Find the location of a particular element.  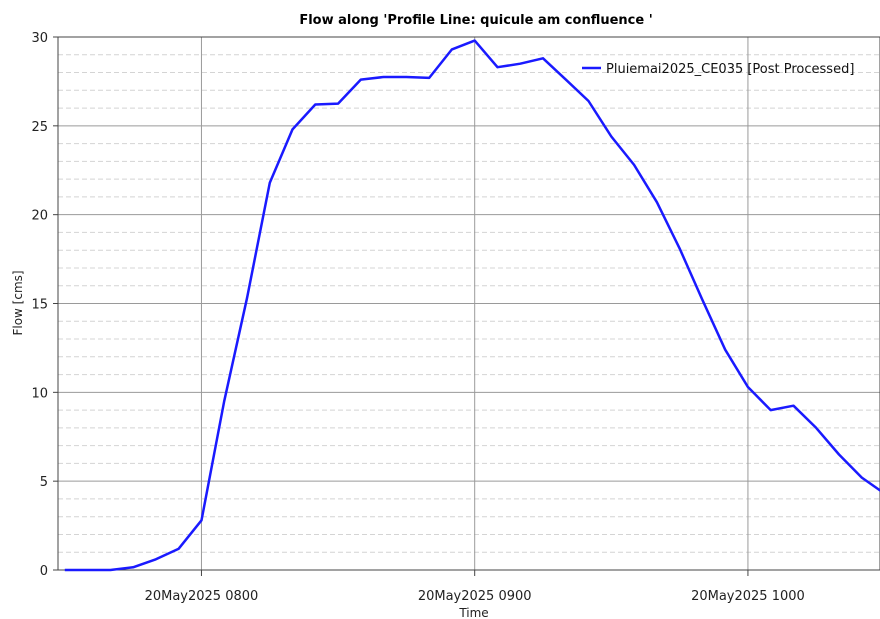

x-axis-label: Time is located at coordinates (473, 612).